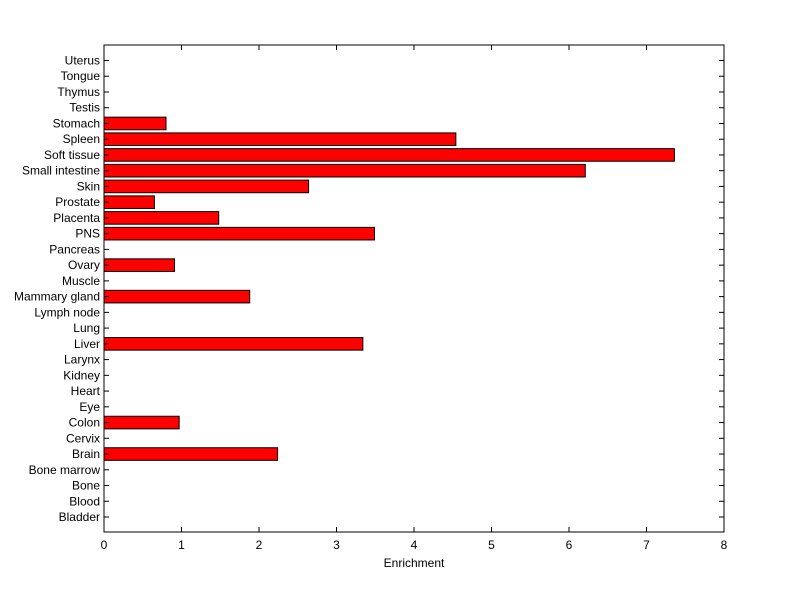 The width and height of the screenshot is (800, 599). What do you see at coordinates (84, 501) in the screenshot?
I see `y-tick-label: Blood` at bounding box center [84, 501].